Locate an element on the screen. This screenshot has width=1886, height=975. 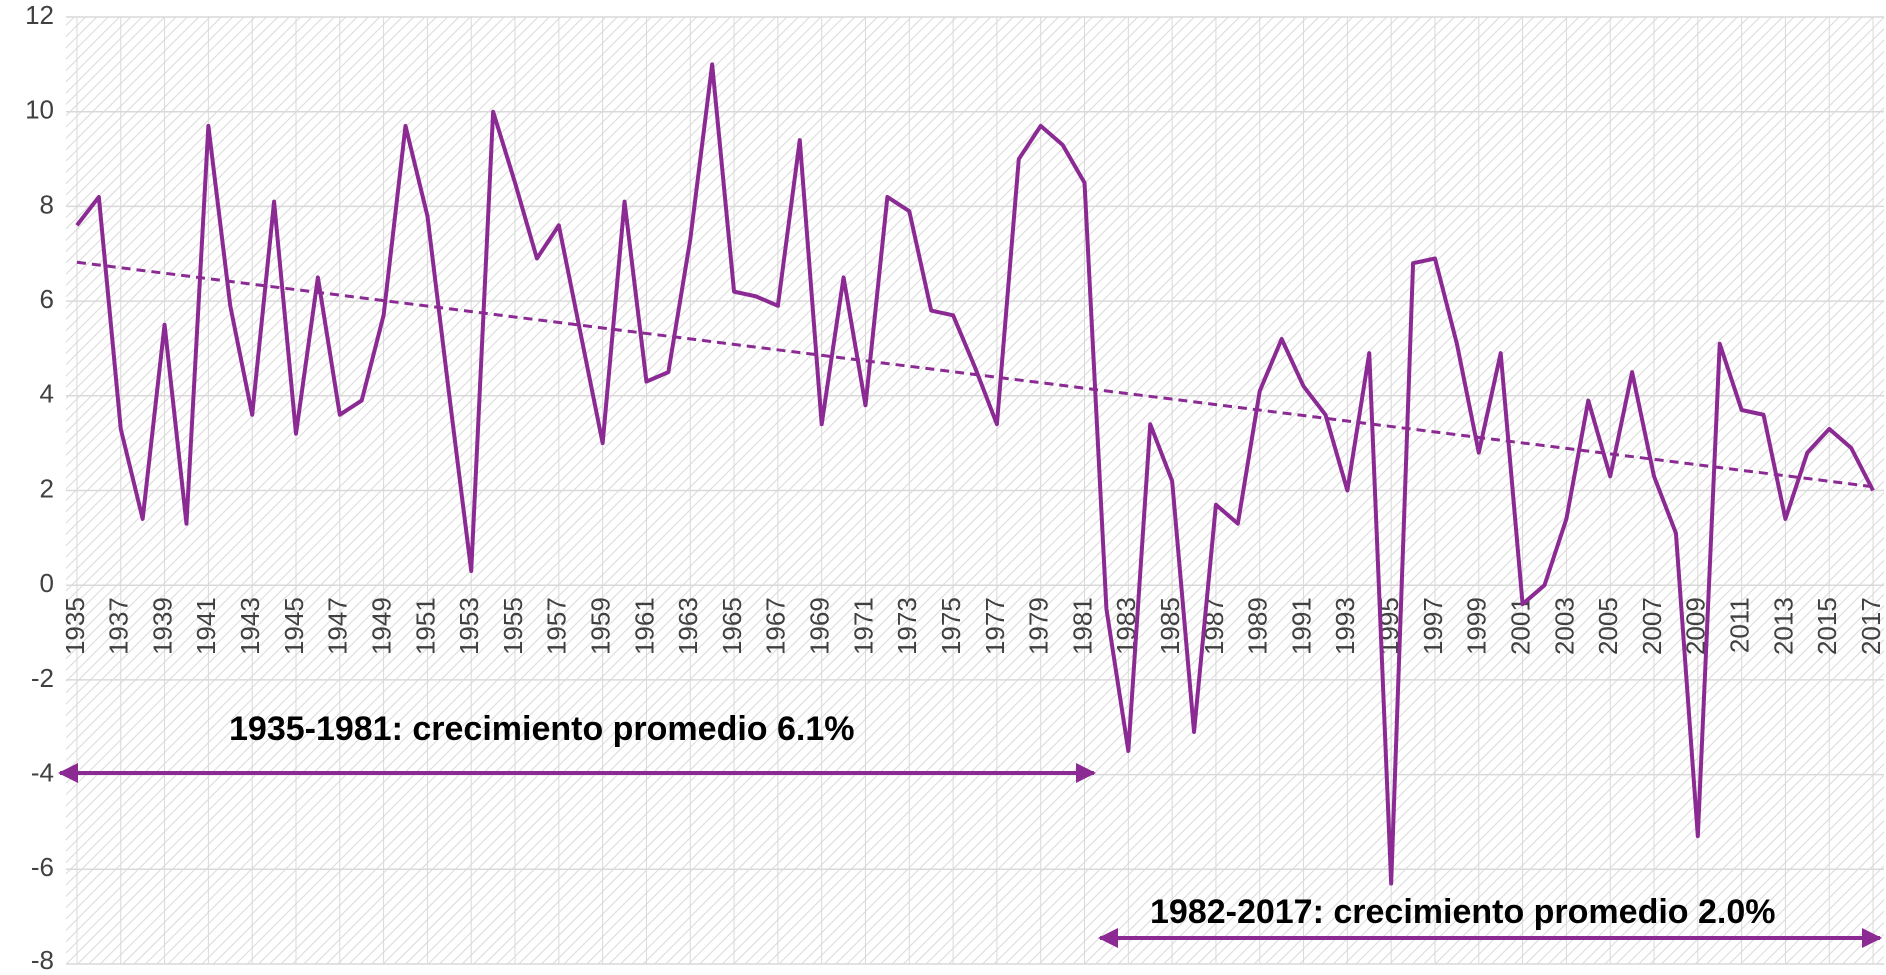
annotation: 1935-1981: crecimiento promedio 6.1% is located at coordinates (542, 729).